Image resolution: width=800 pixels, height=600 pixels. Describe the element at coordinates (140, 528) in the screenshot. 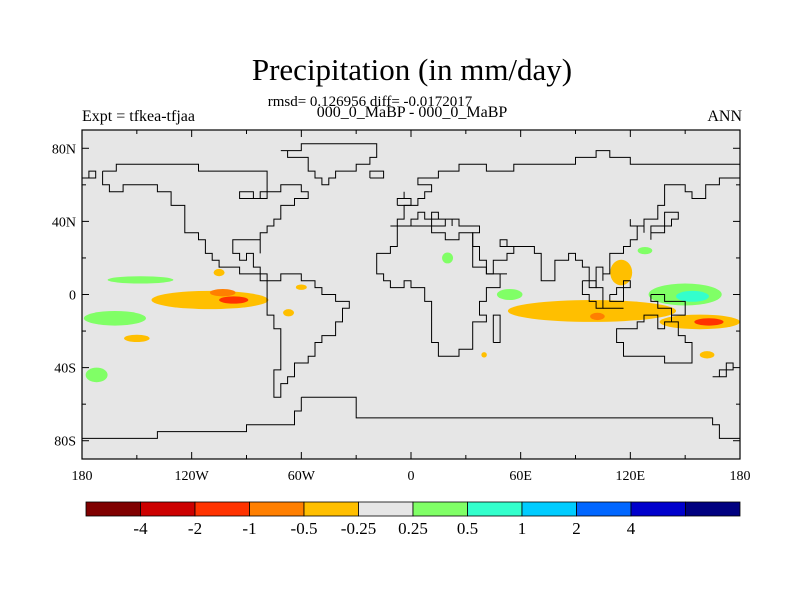

I see `colorbar-label: -4` at that location.